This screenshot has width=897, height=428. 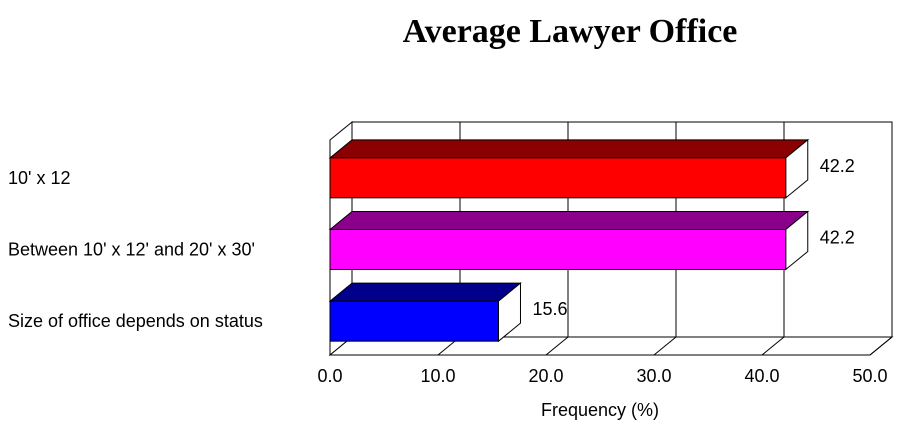 I want to click on x-tick-label: 10.0, so click(x=437, y=376).